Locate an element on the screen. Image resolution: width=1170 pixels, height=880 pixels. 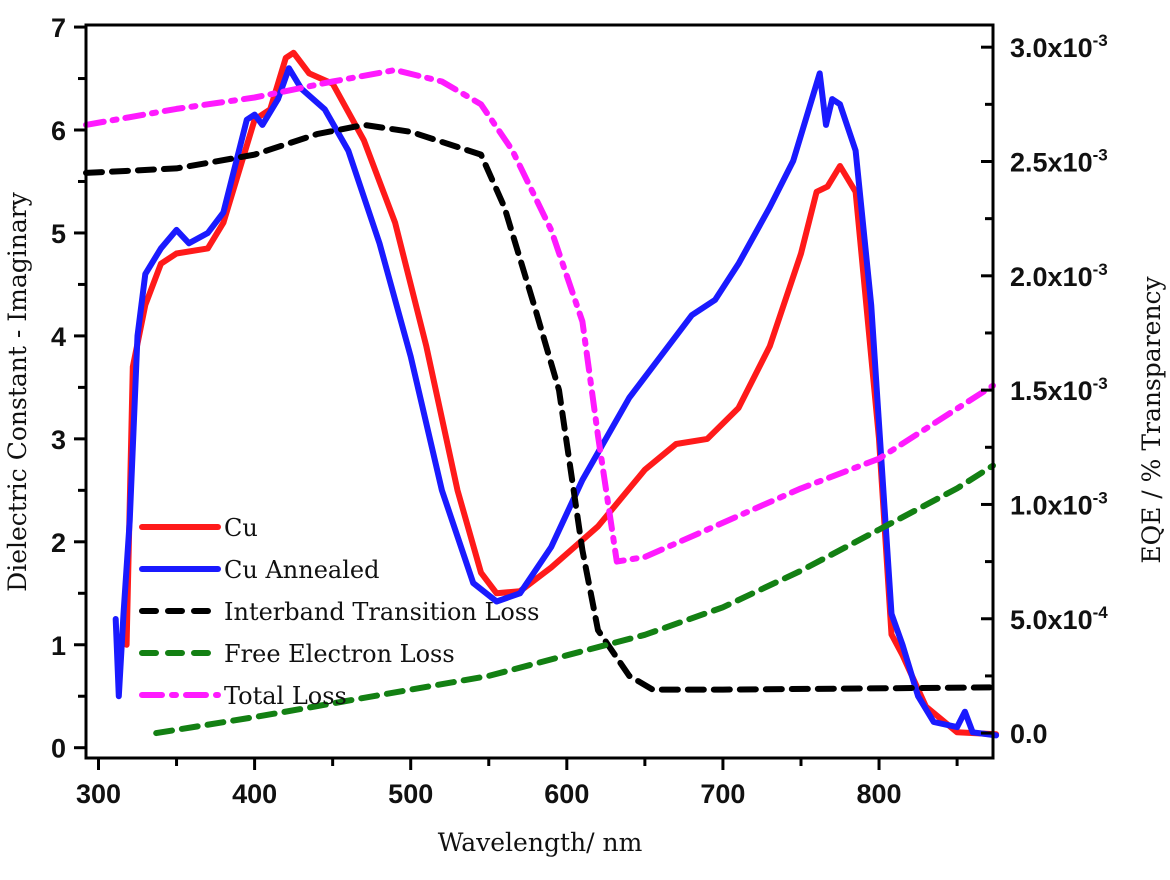
y-tick-label: 4 is located at coordinates (58, 337).